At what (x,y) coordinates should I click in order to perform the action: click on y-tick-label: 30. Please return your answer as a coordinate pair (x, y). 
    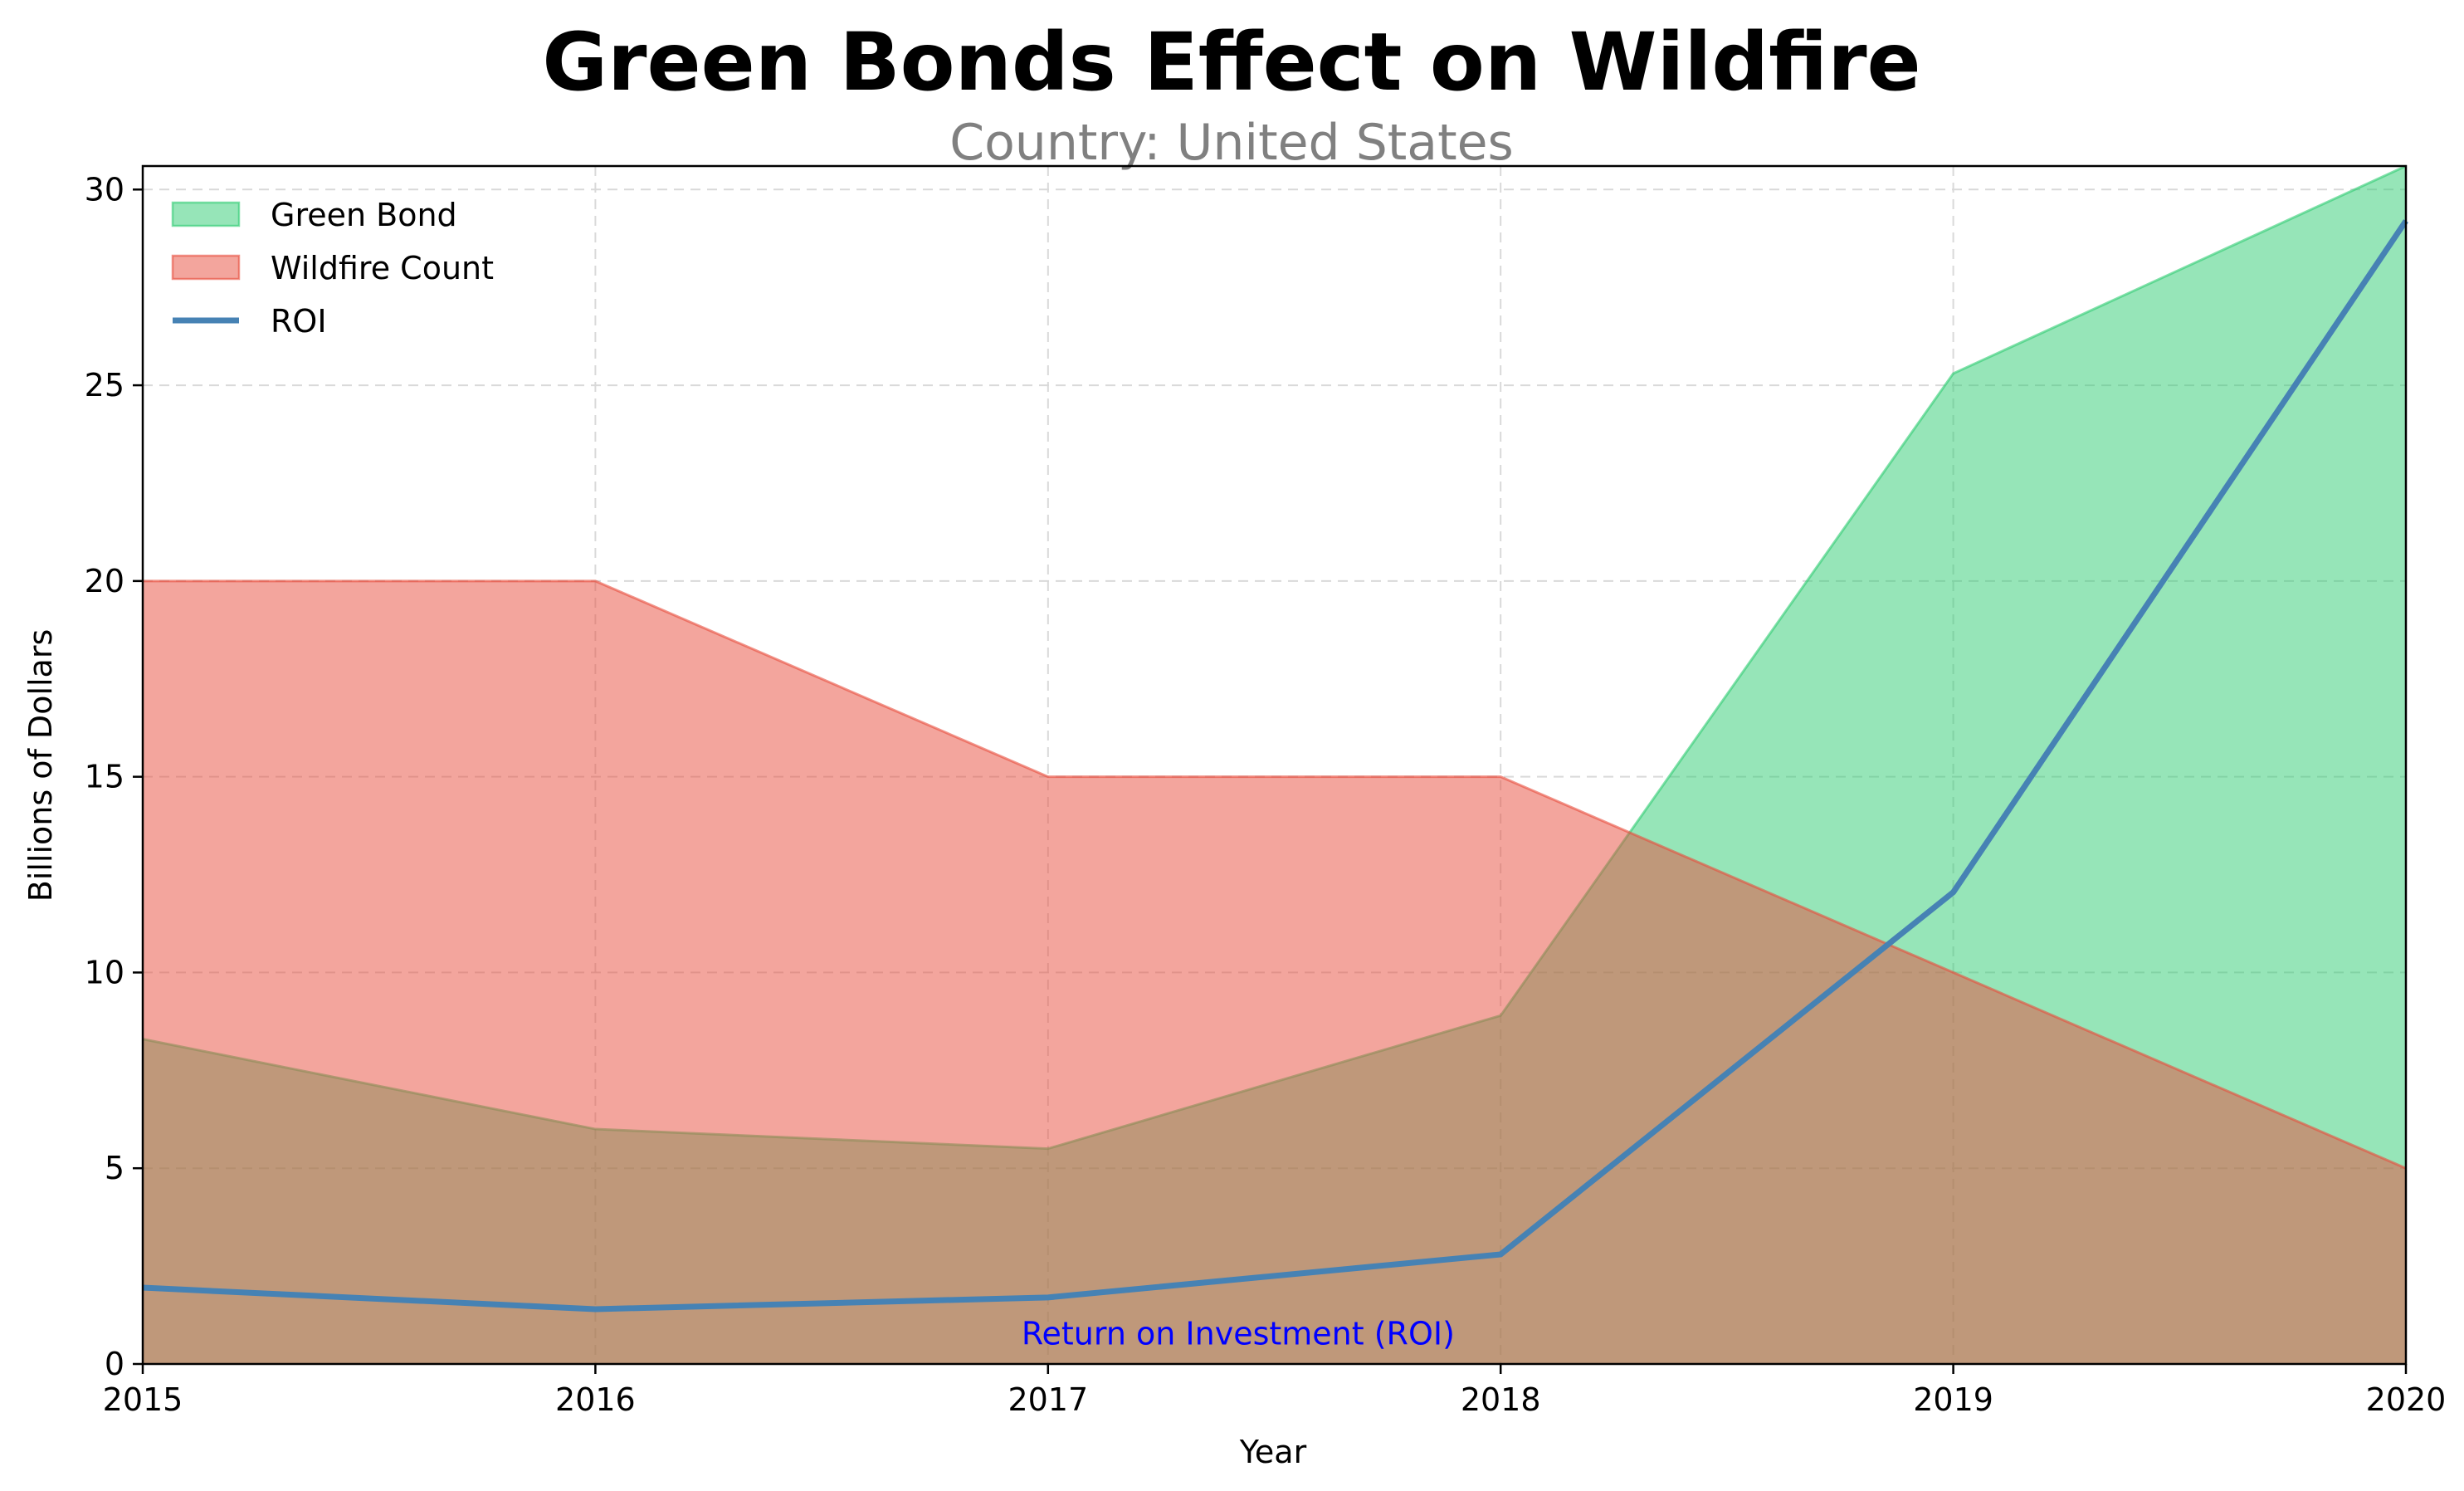
    Looking at the image, I should click on (104, 189).